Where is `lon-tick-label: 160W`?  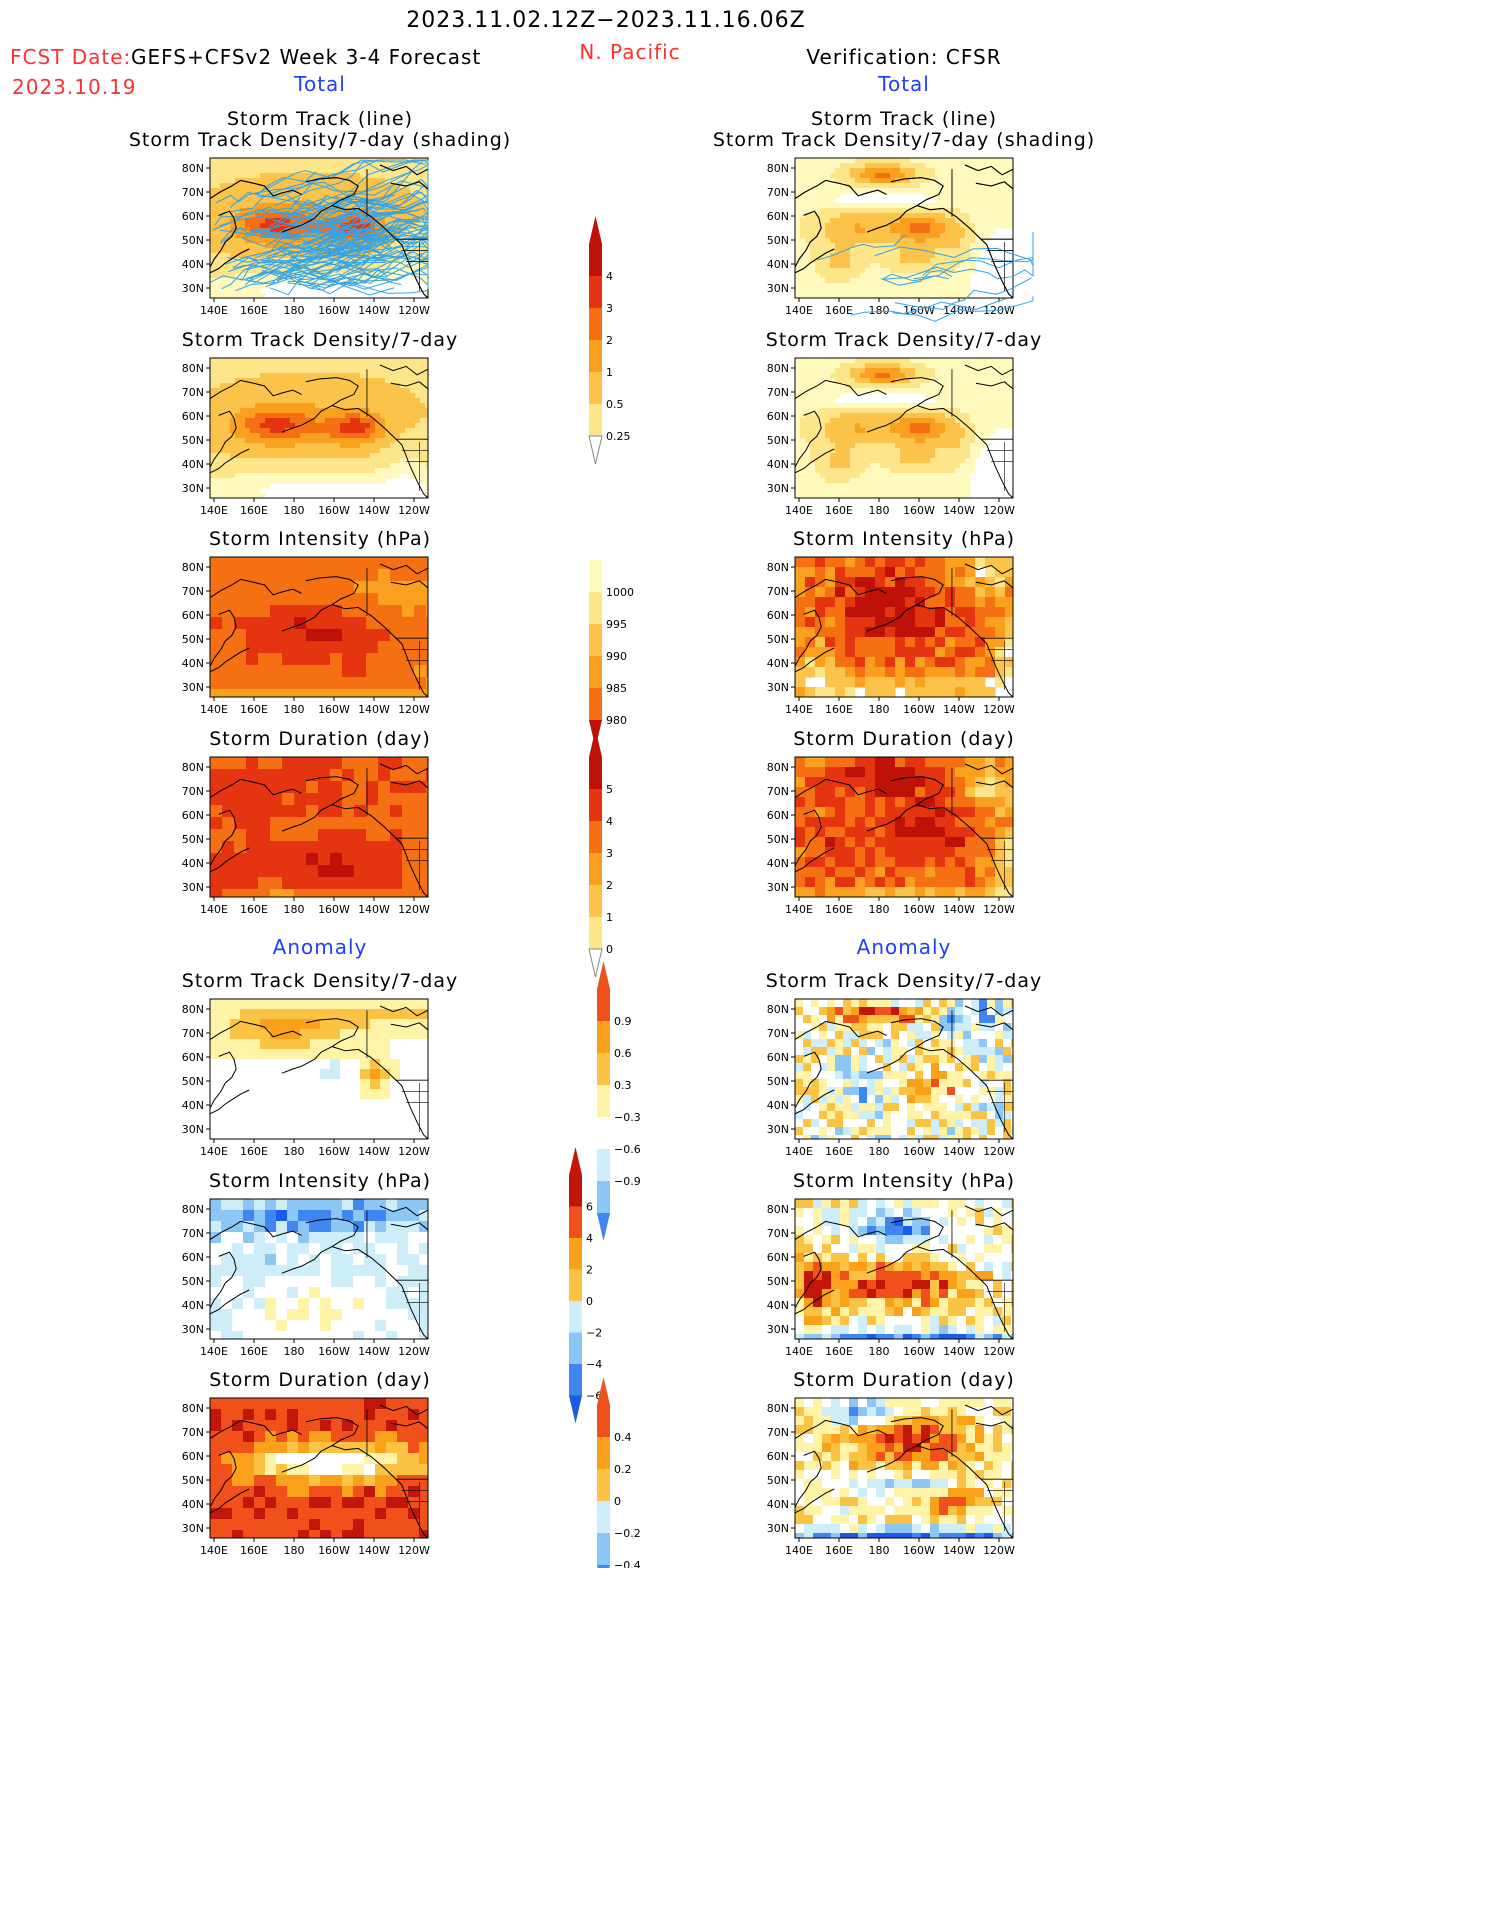 lon-tick-label: 160W is located at coordinates (334, 310).